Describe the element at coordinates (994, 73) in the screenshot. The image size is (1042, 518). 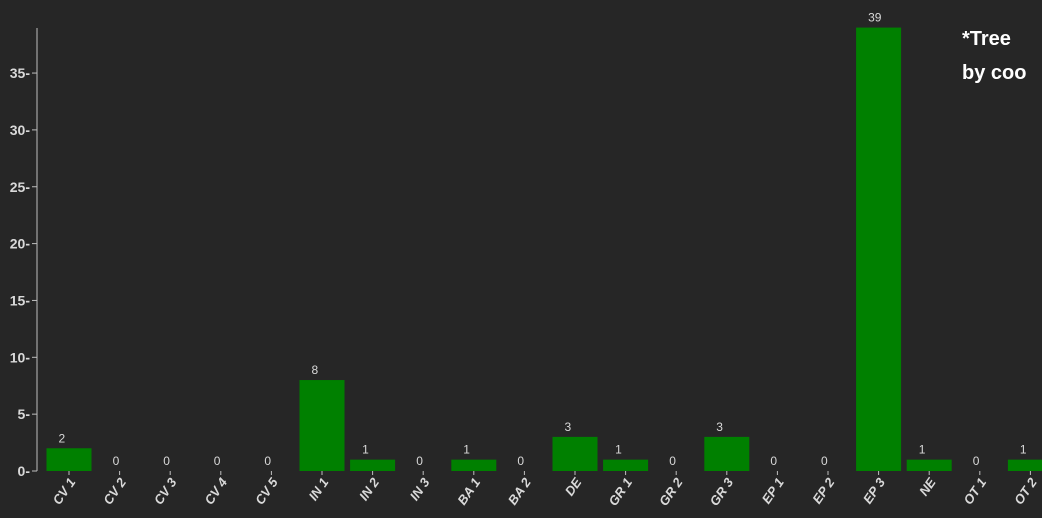
I see `annotation-line-2: by coo` at that location.